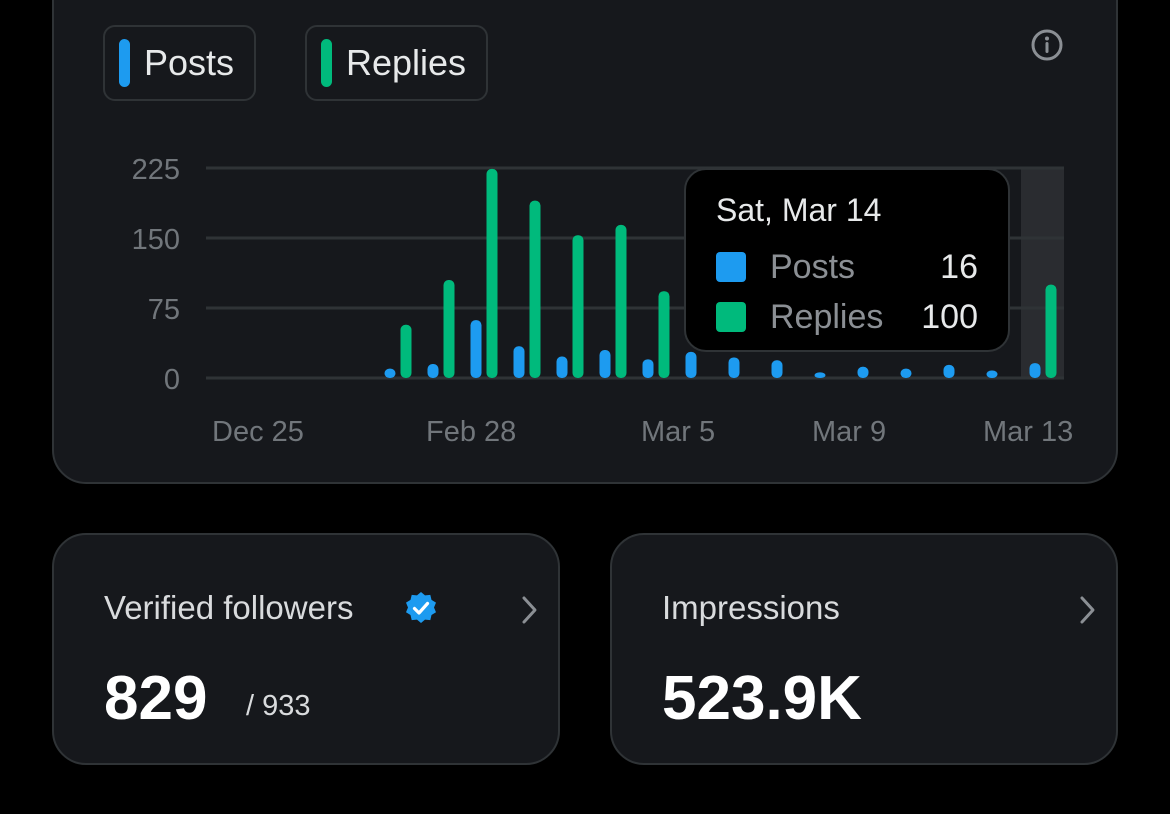  Describe the element at coordinates (949, 317) in the screenshot. I see `tooltip-replies-value: 100` at that location.